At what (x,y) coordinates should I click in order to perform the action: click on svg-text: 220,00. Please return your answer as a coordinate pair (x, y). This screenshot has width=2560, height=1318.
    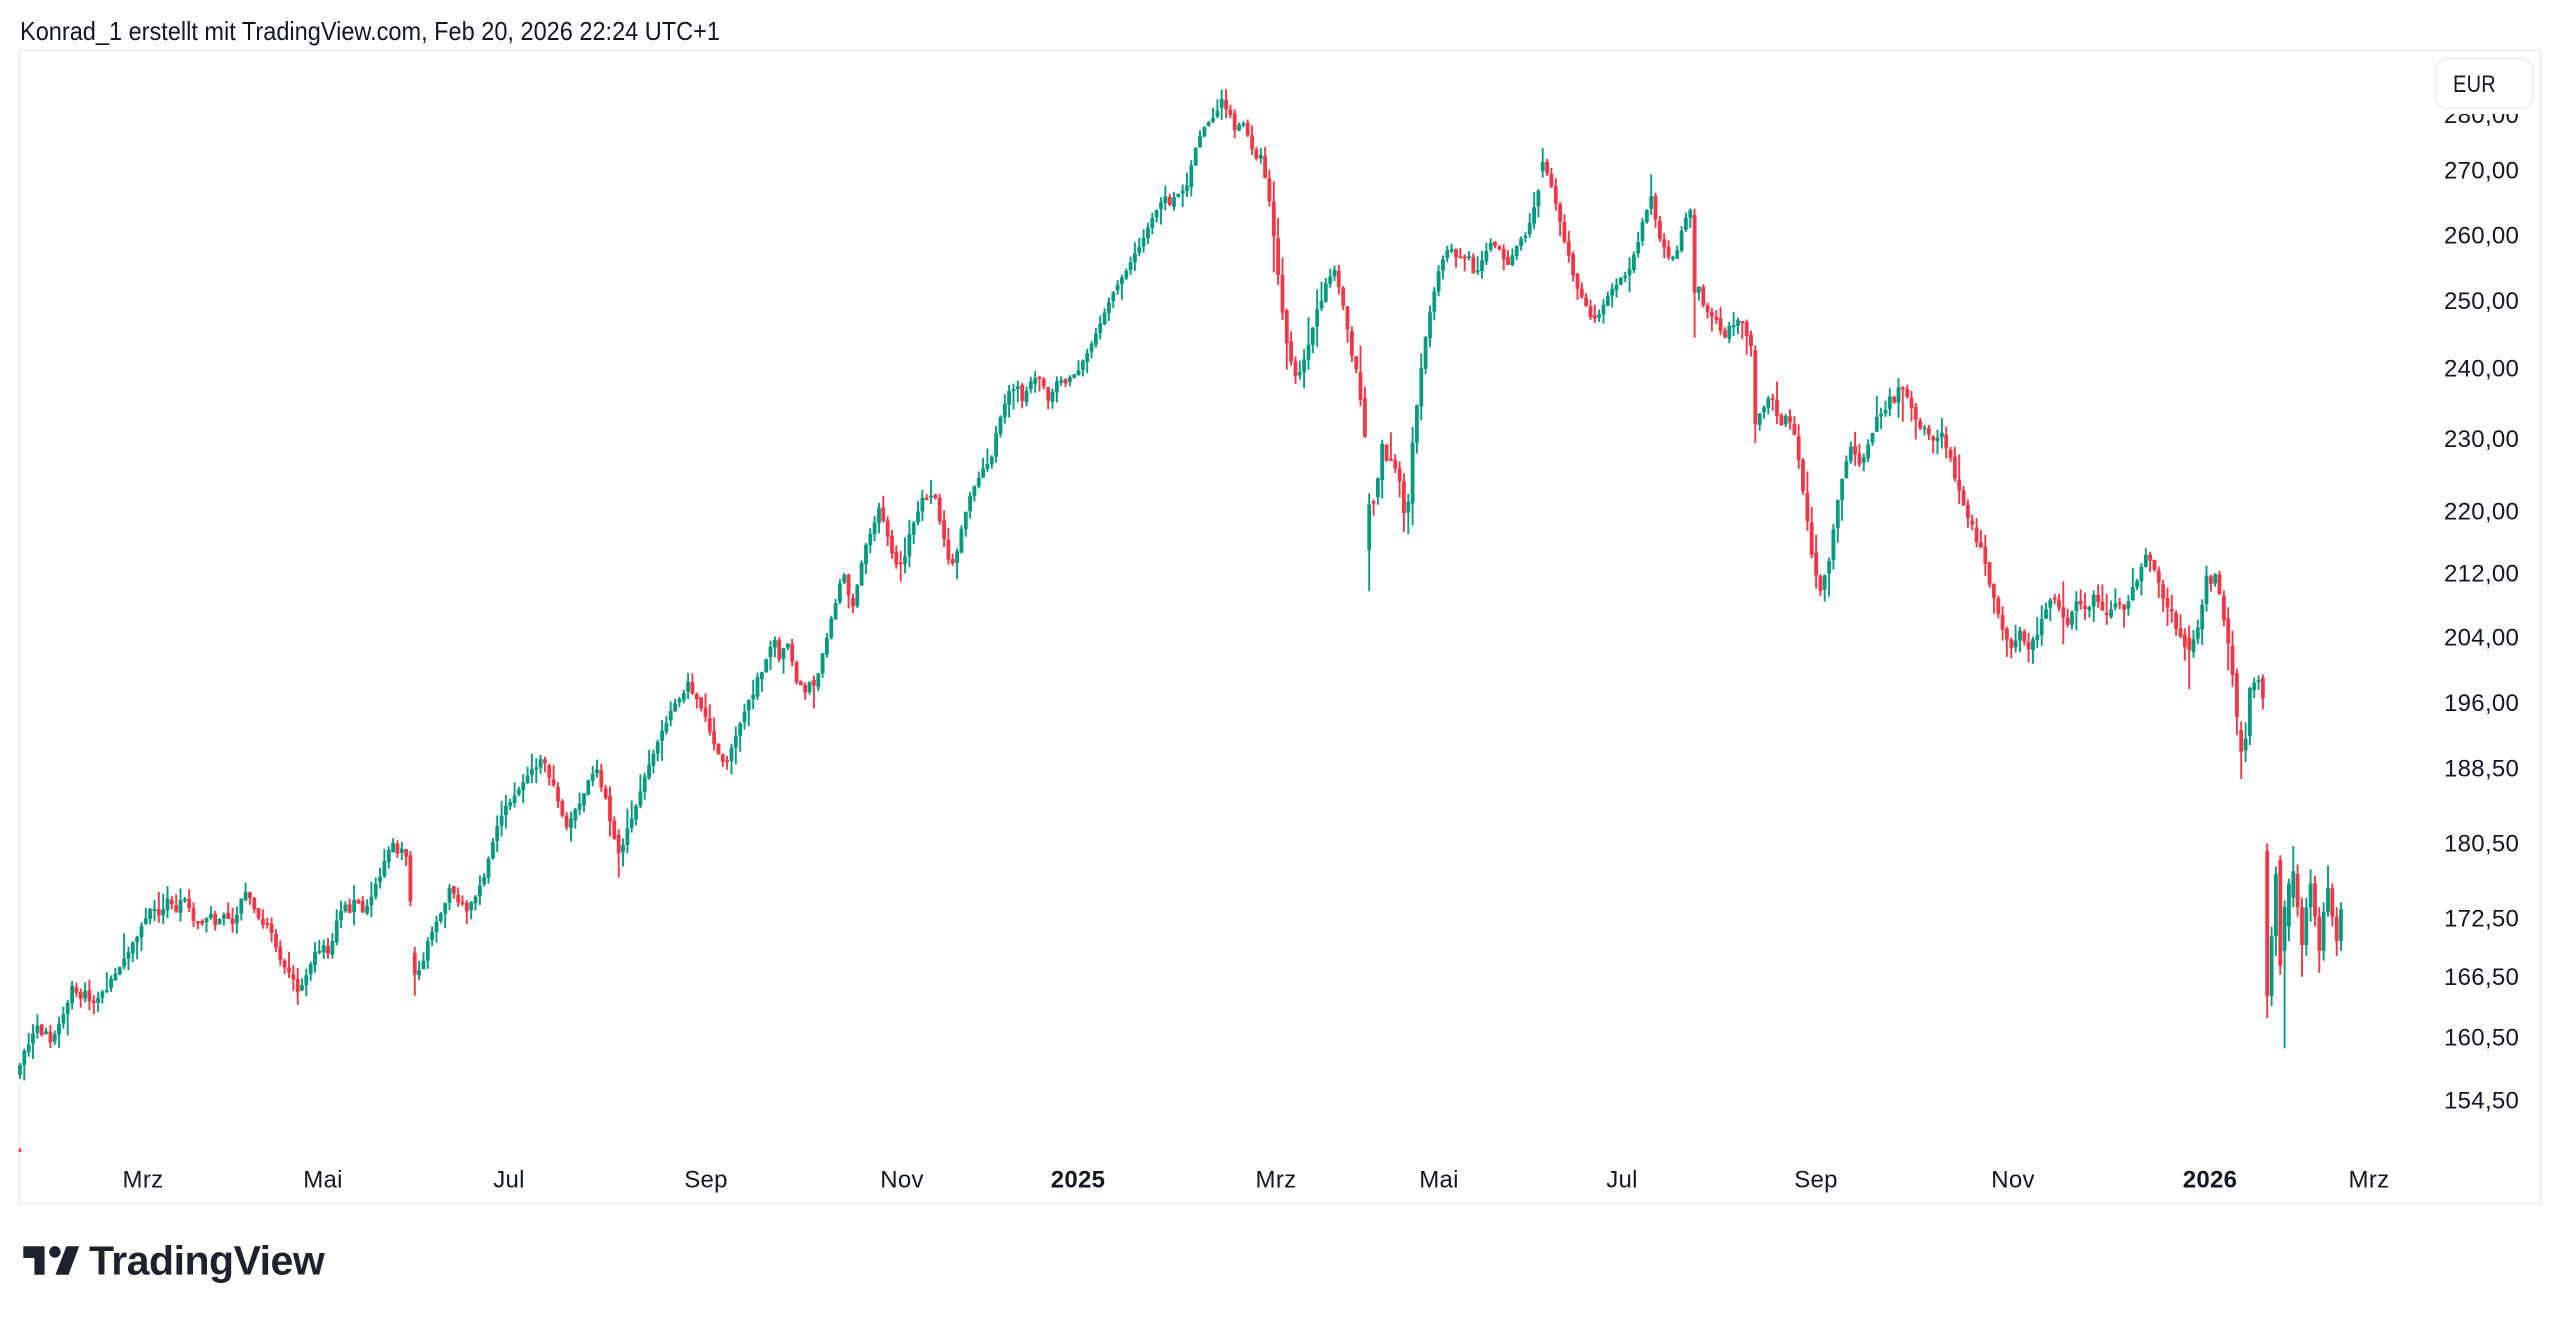
    Looking at the image, I should click on (2481, 512).